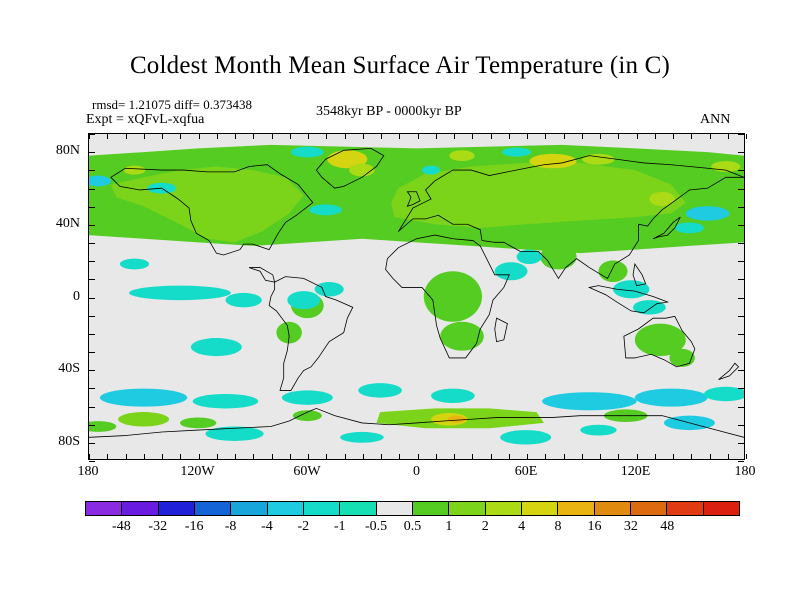 The image size is (800, 600). Describe the element at coordinates (303, 526) in the screenshot. I see `colorbar-tick-label: -2` at that location.